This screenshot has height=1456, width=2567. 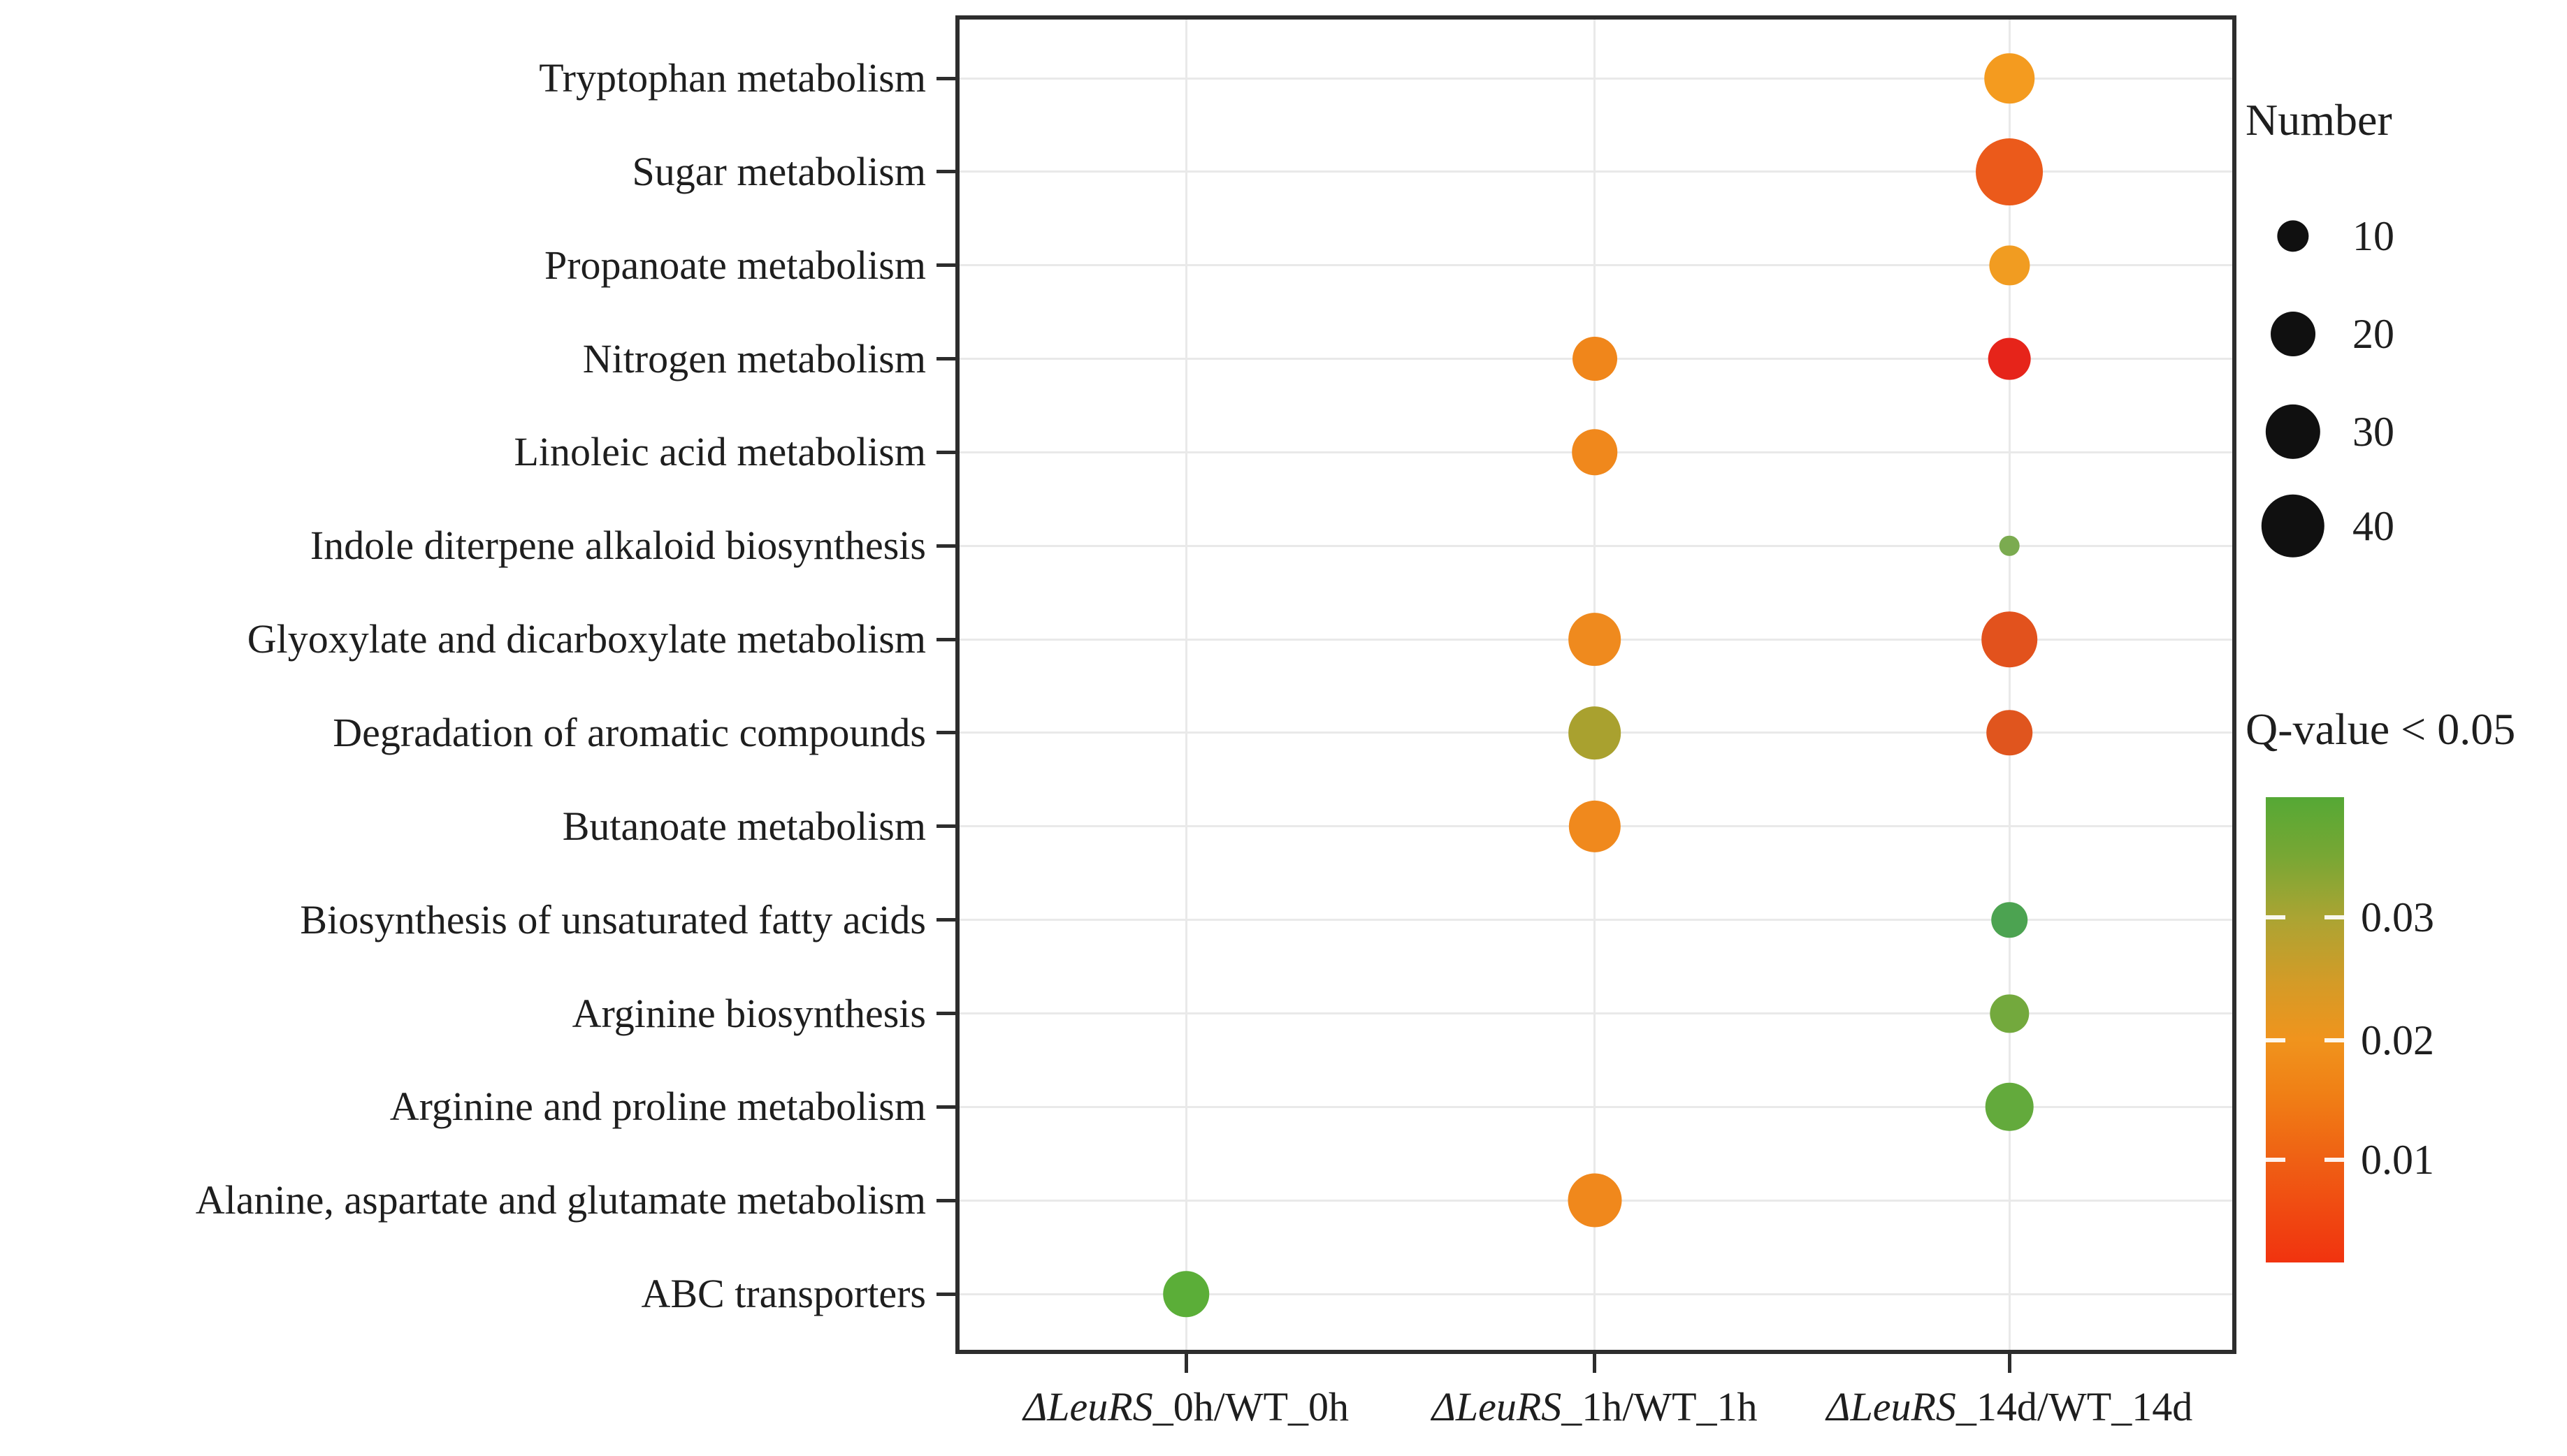 I want to click on y-axis-label: Sugar metabolism, so click(x=779, y=171).